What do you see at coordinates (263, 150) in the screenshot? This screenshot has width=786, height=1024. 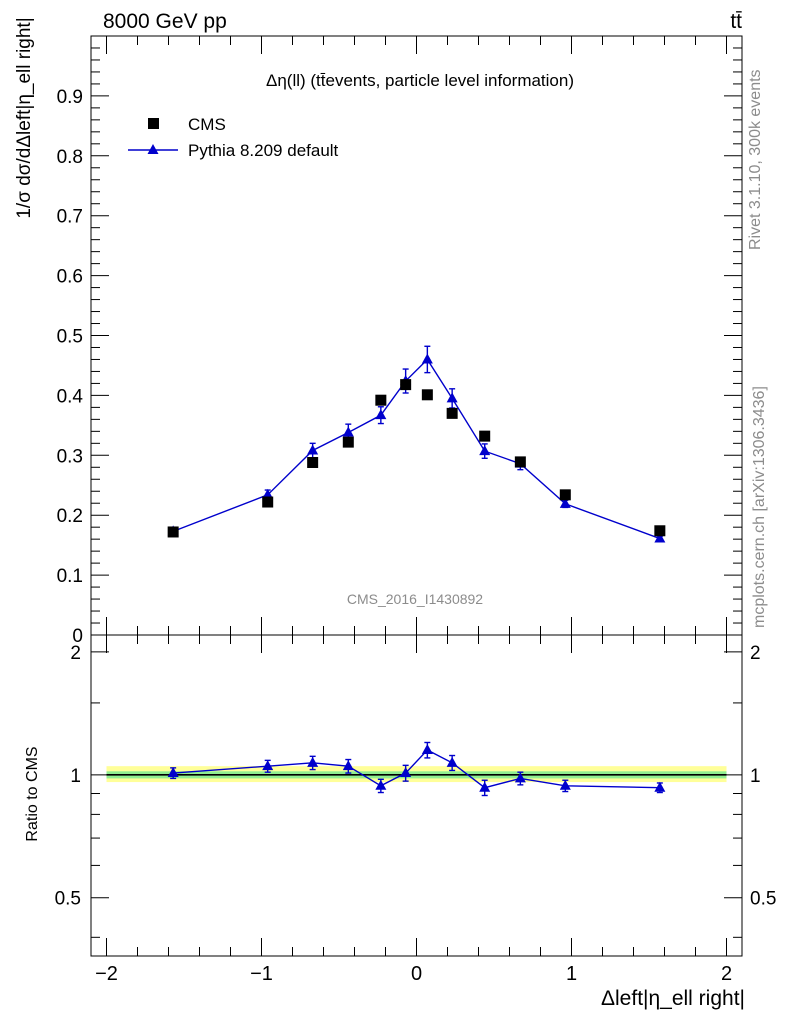 I see `legend-pythia-label: Pythia 8.209 default` at bounding box center [263, 150].